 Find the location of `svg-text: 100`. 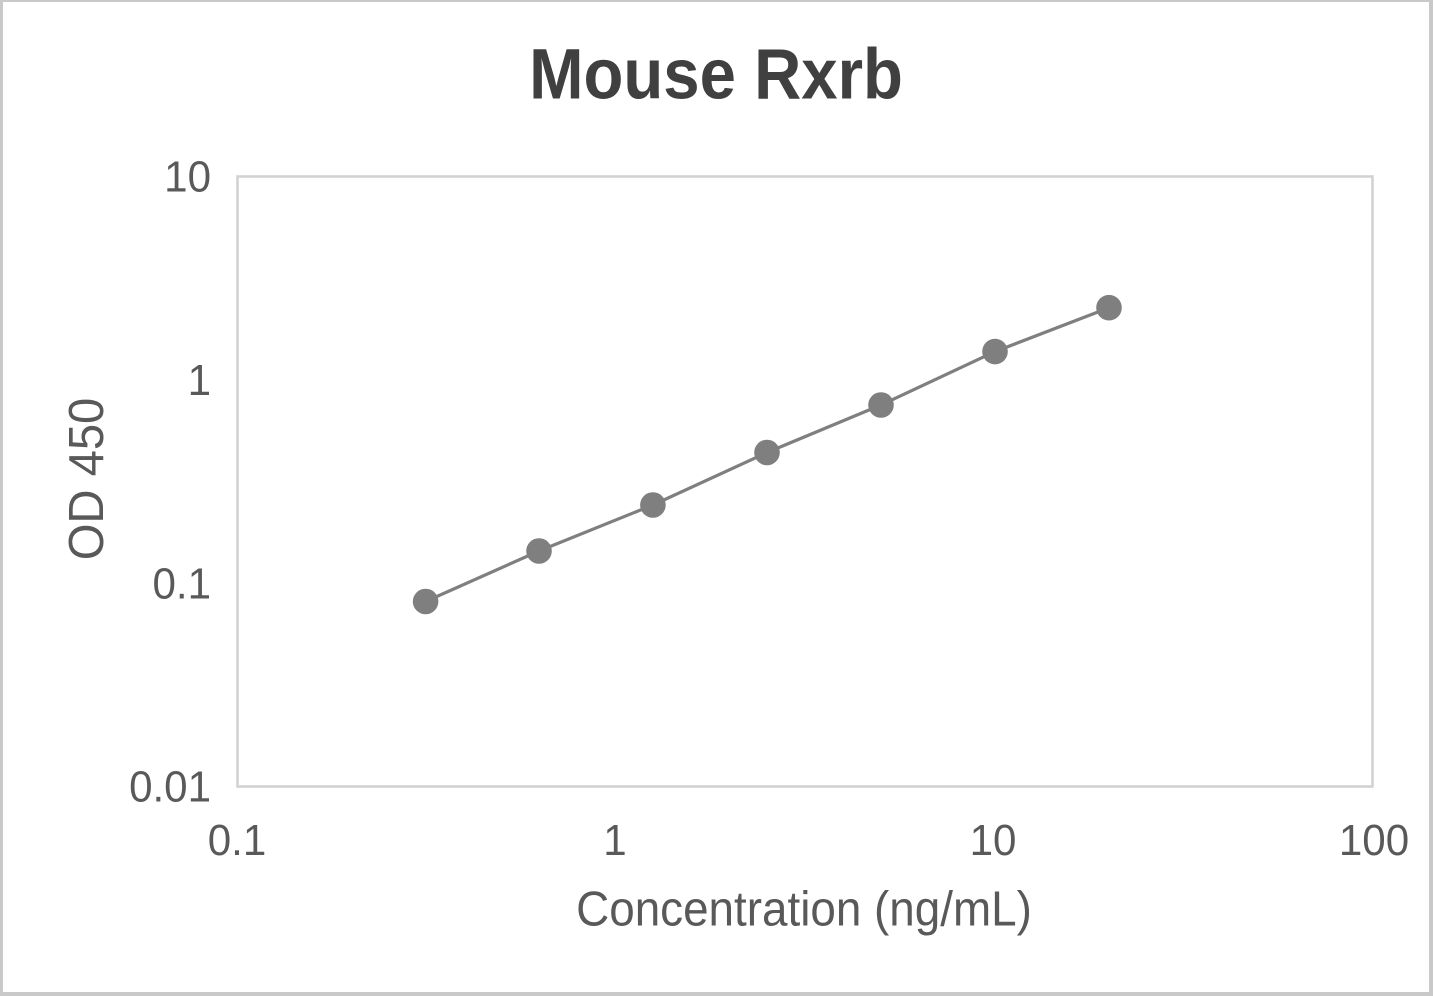

svg-text: 100 is located at coordinates (1374, 840).